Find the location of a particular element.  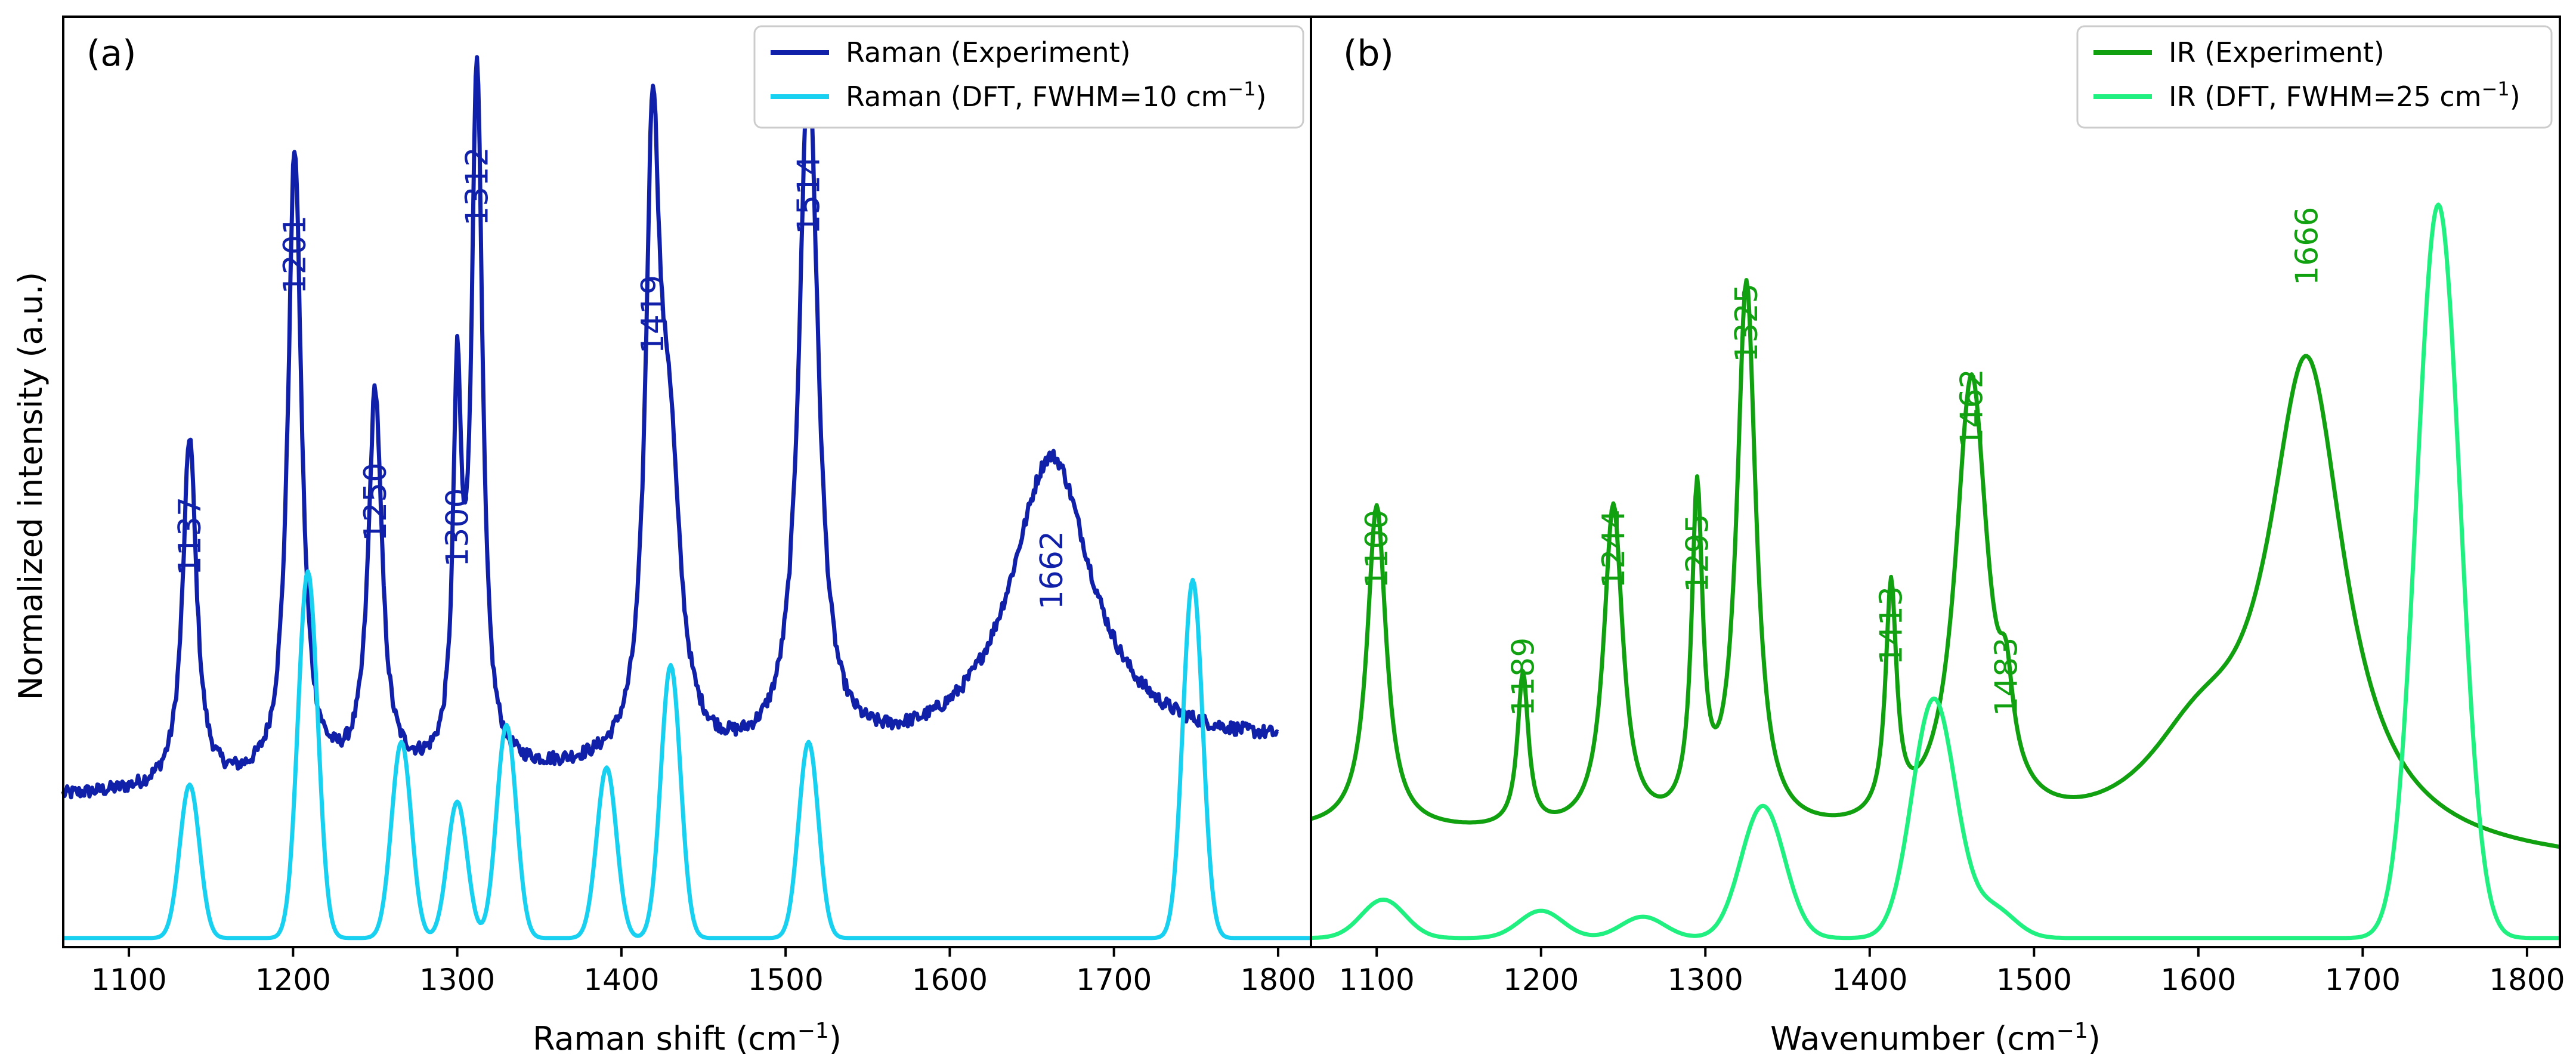

peak-label-b-1413: 1413 is located at coordinates (1892, 625).